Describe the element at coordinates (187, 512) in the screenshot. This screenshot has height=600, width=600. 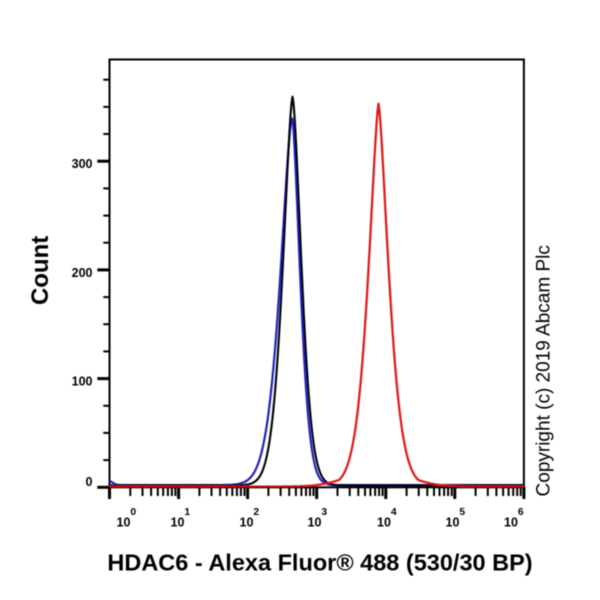
I see `svg-text: 1` at that location.